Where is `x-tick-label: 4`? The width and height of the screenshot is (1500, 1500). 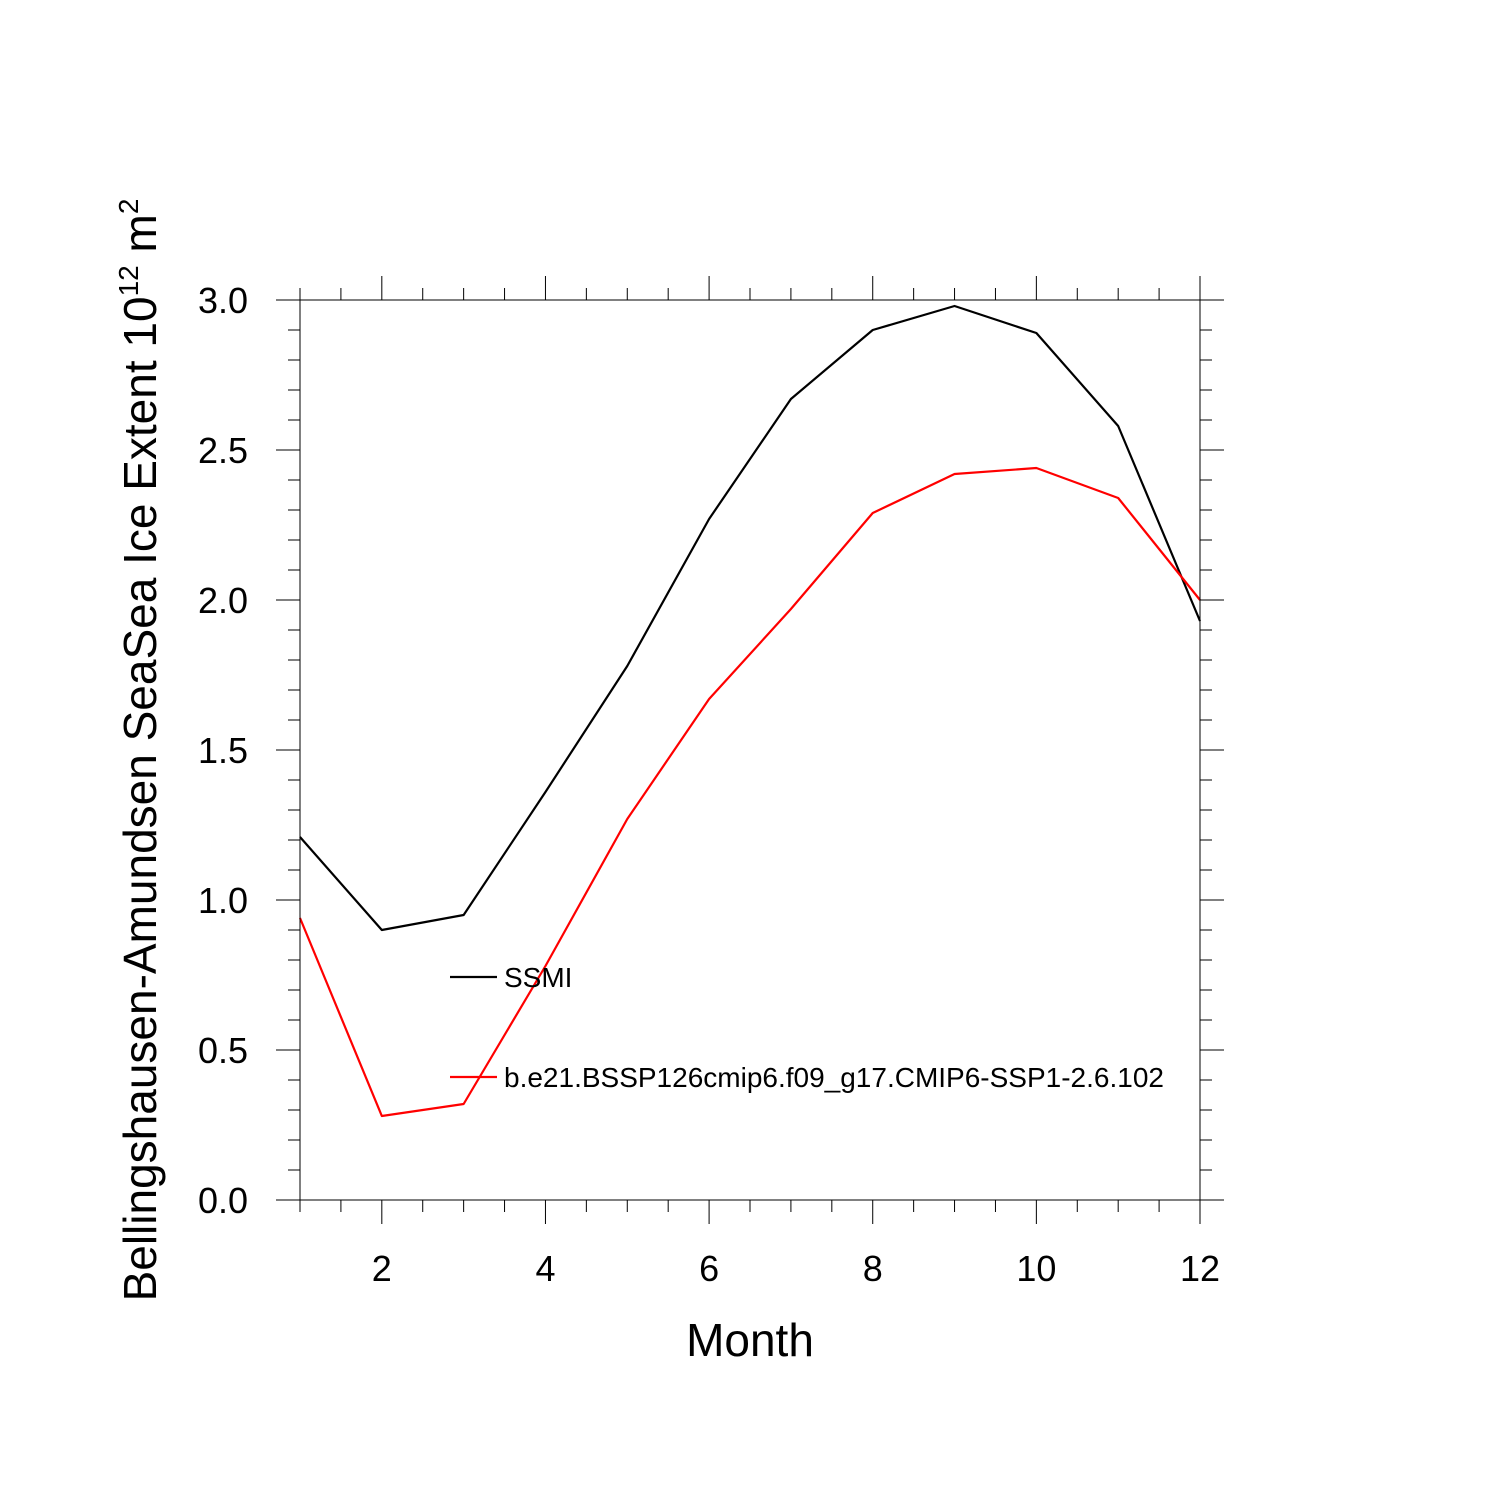
x-tick-label: 4 is located at coordinates (545, 1268).